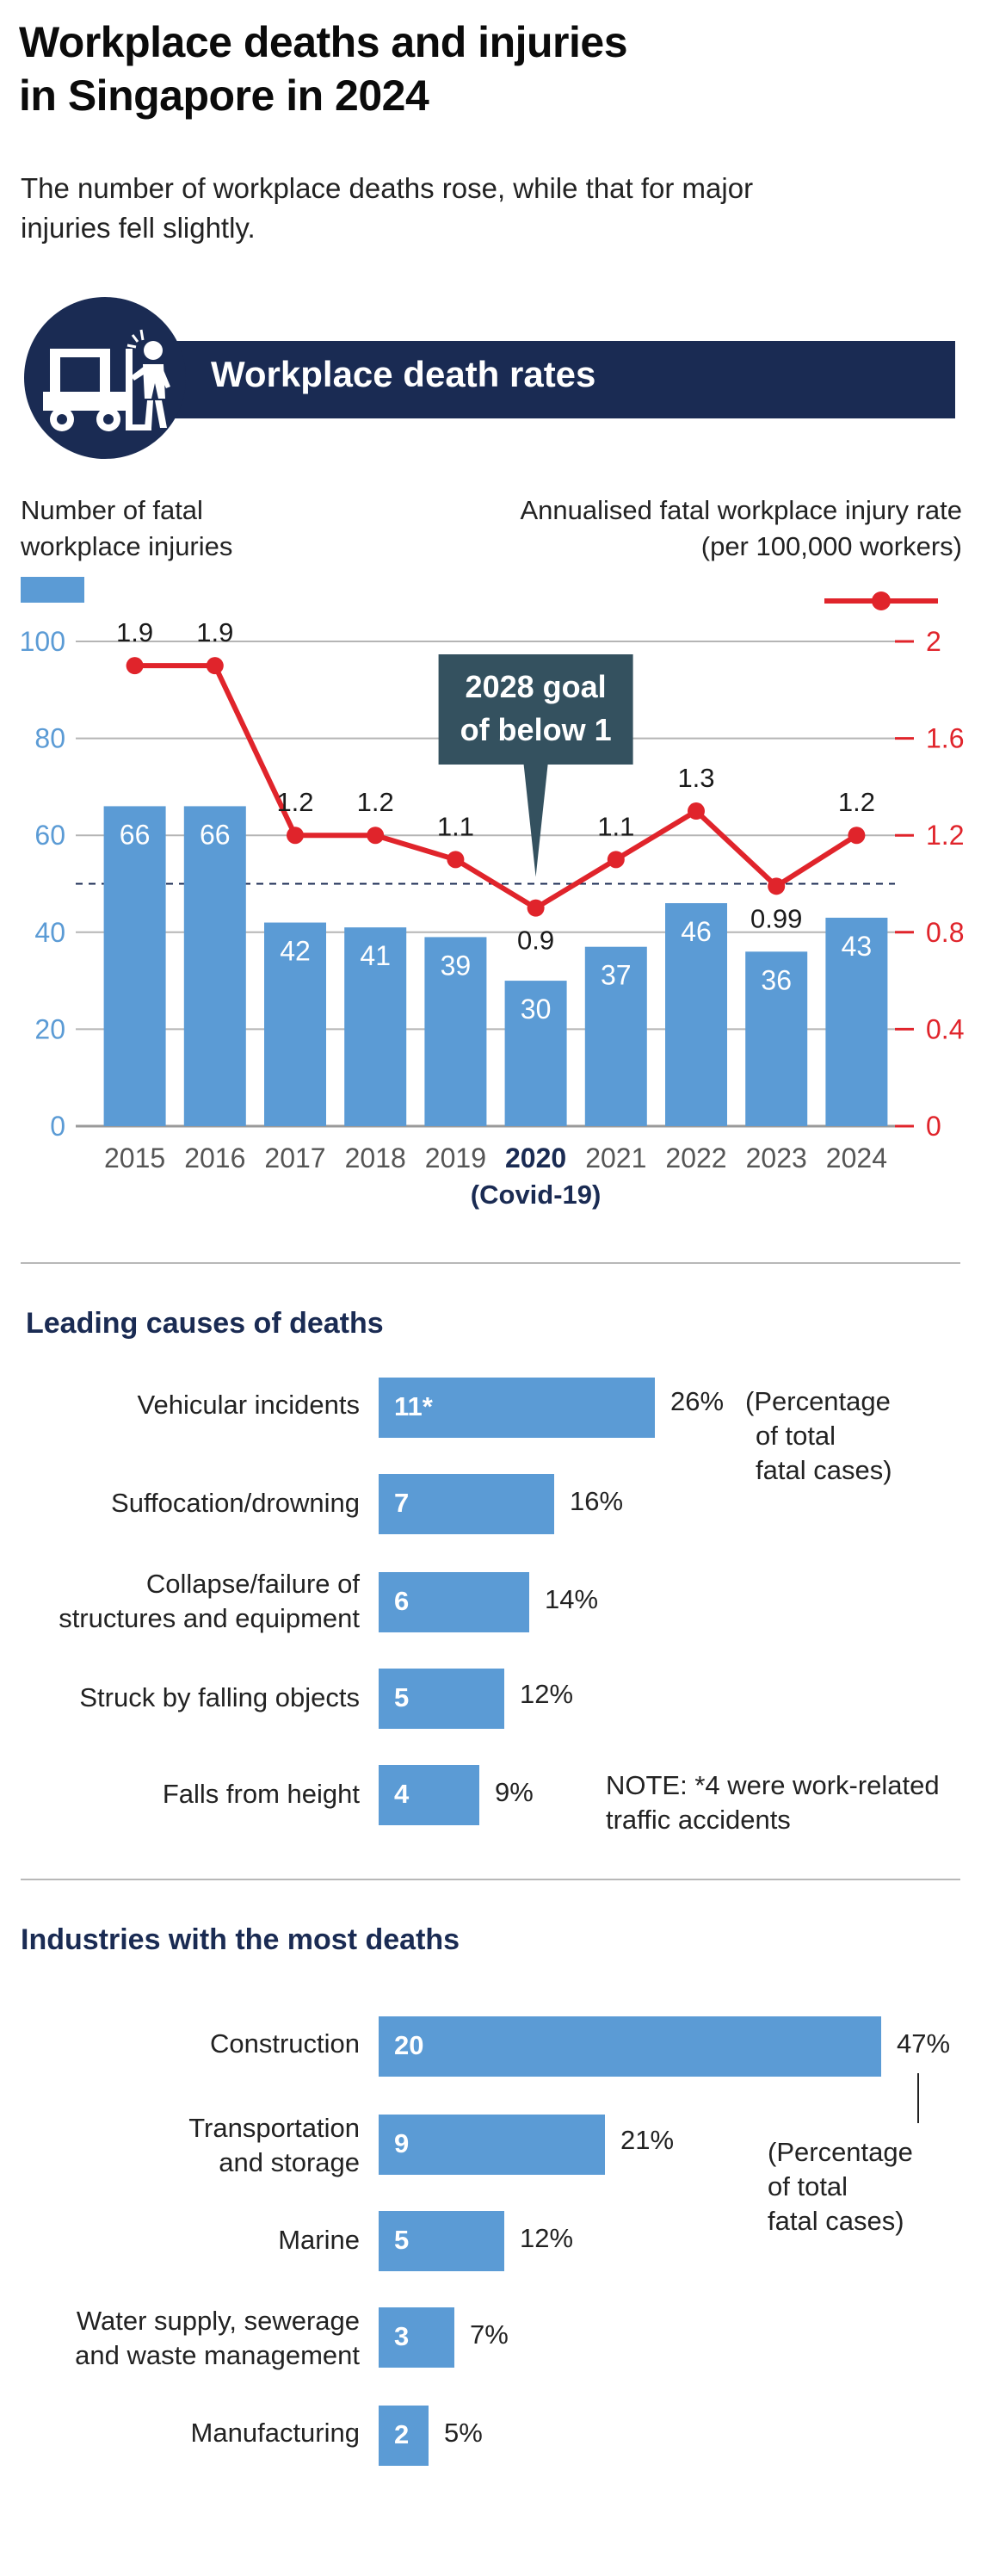 Image resolution: width=981 pixels, height=2576 pixels. I want to click on industry-label-line: Transportation, so click(274, 2128).